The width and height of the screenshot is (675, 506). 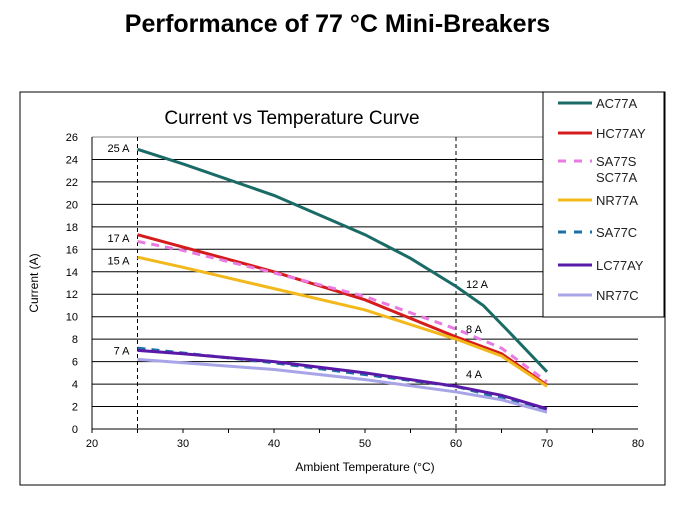 What do you see at coordinates (34, 282) in the screenshot?
I see `y-axis-label: Current (A)` at bounding box center [34, 282].